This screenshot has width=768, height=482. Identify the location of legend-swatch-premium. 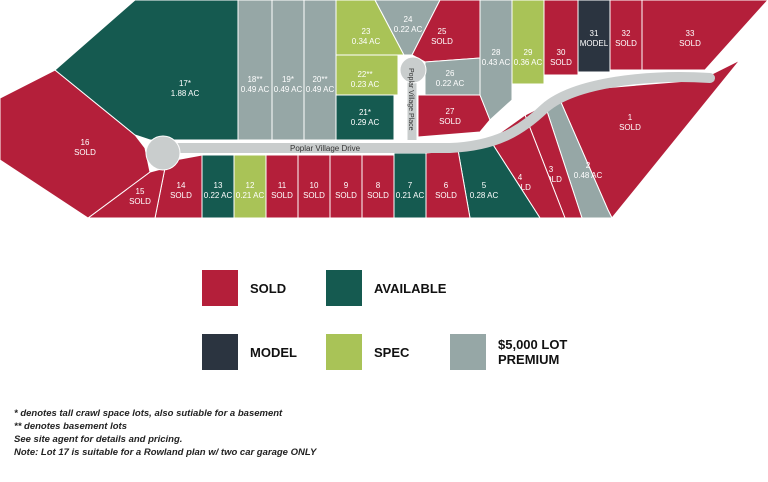
(468, 352).